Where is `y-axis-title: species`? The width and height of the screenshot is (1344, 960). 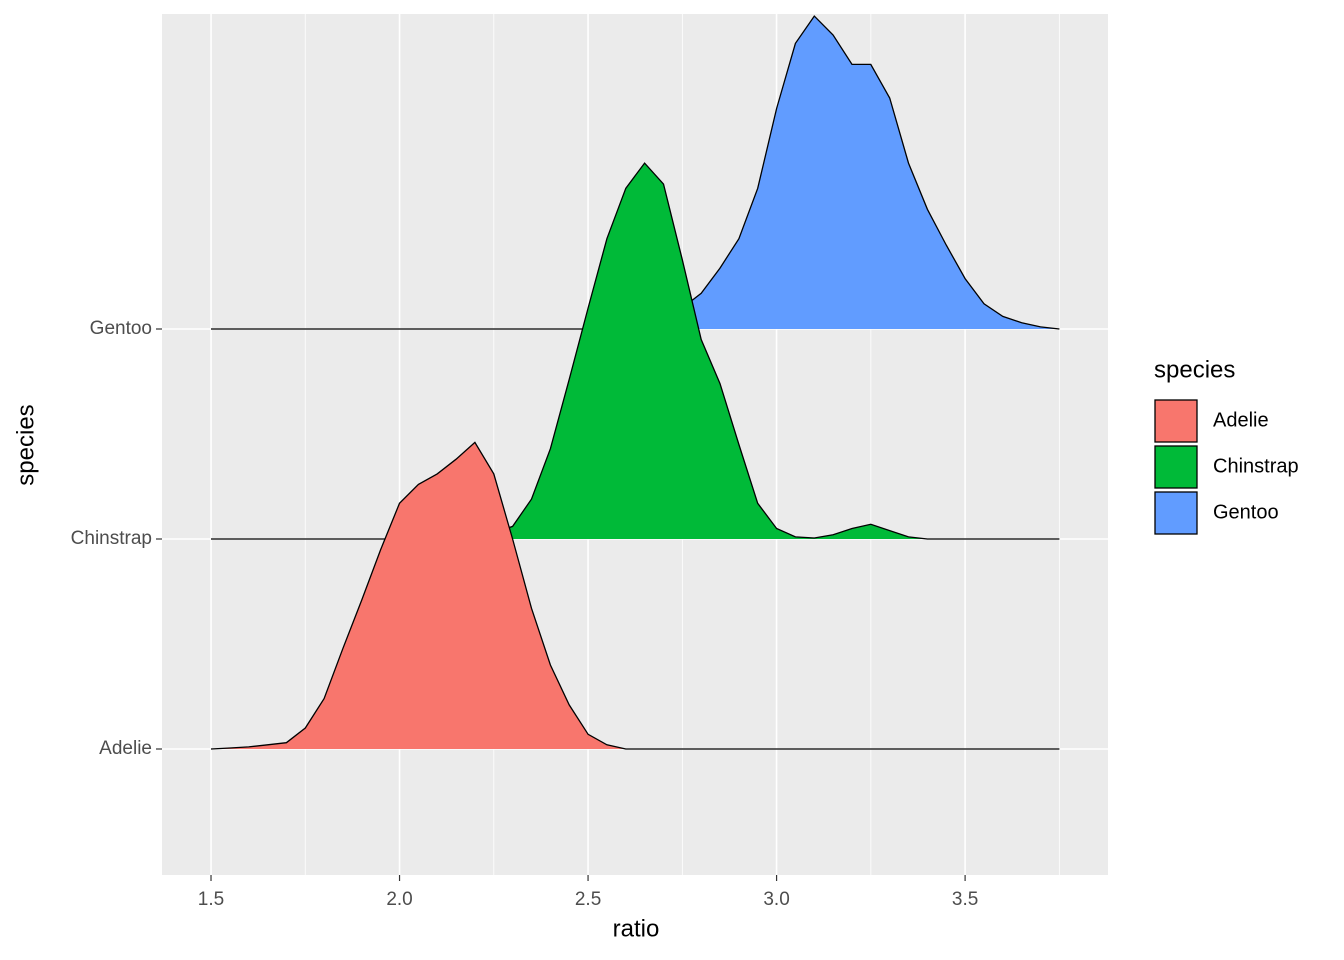
y-axis-title: species is located at coordinates (25, 444).